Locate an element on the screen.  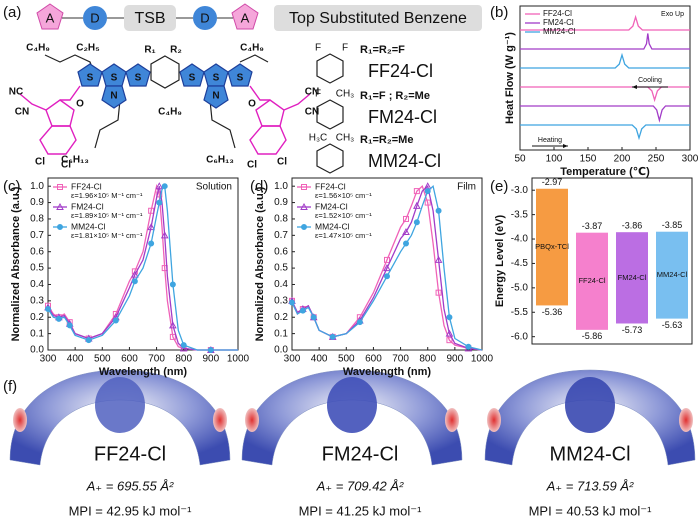
legend-epsilon: ε=1.81×10⁵ M⁻¹ cm⁻¹ is located at coordinates (107, 235).